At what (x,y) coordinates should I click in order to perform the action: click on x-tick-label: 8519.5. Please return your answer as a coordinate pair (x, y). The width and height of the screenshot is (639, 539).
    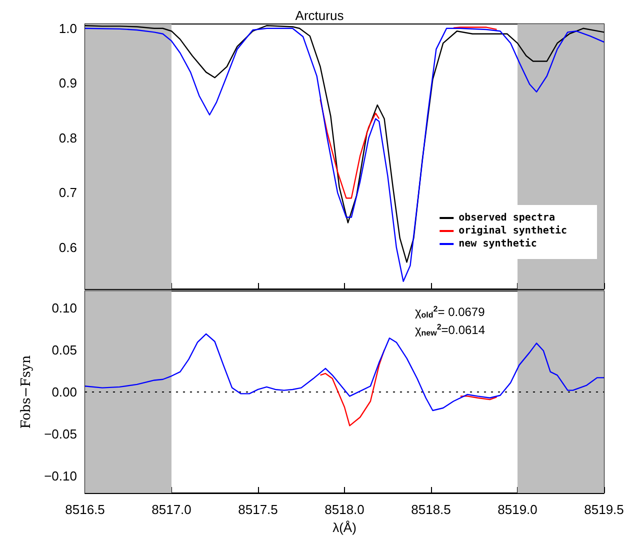
    Looking at the image, I should click on (604, 509).